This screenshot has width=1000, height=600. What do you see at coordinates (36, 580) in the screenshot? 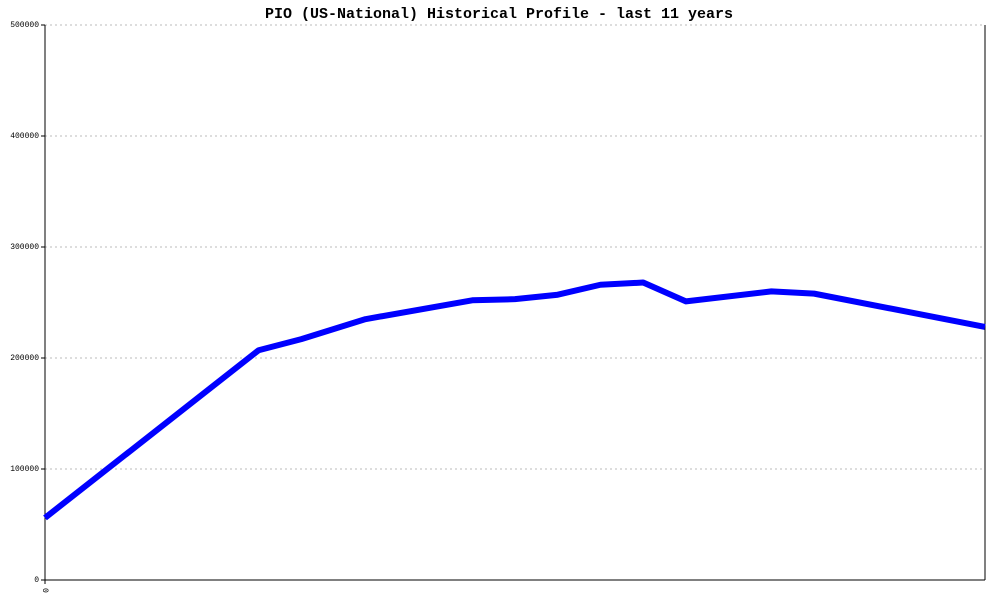
I see `y-tick-label: 0` at bounding box center [36, 580].